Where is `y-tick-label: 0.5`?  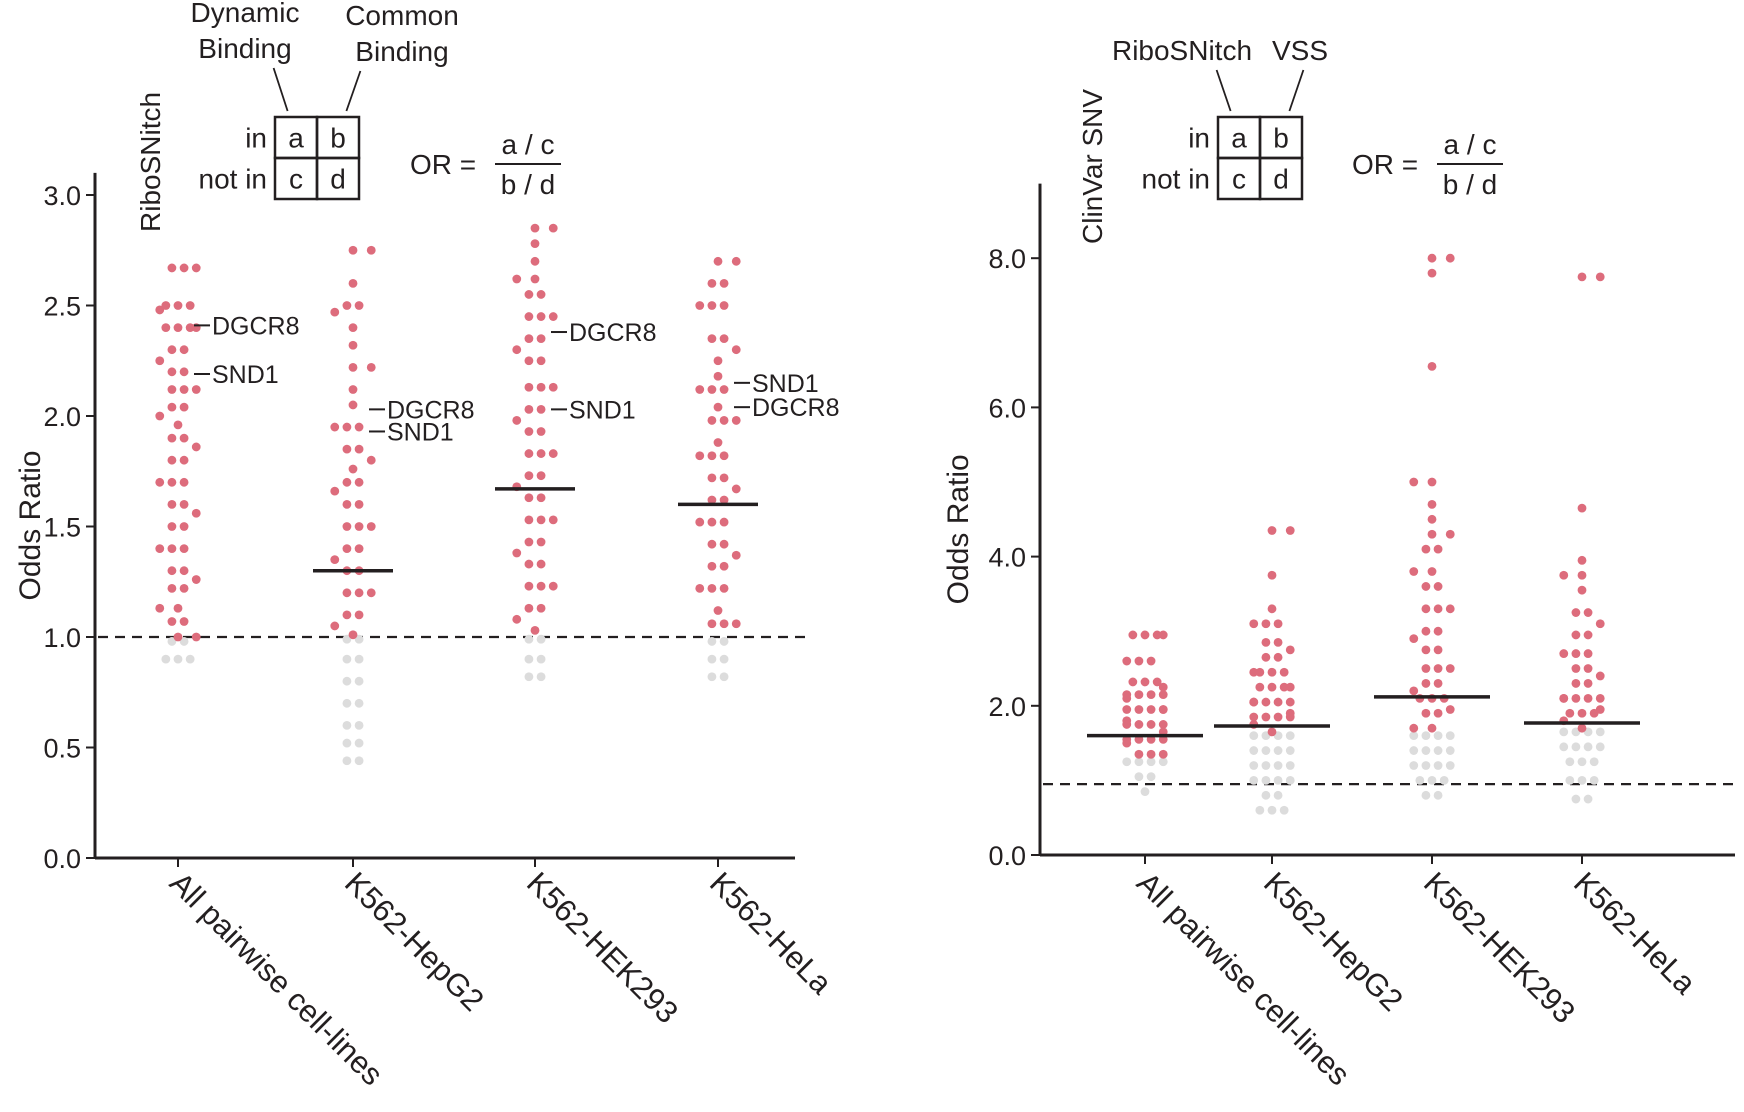
y-tick-label: 0.5 is located at coordinates (62, 749).